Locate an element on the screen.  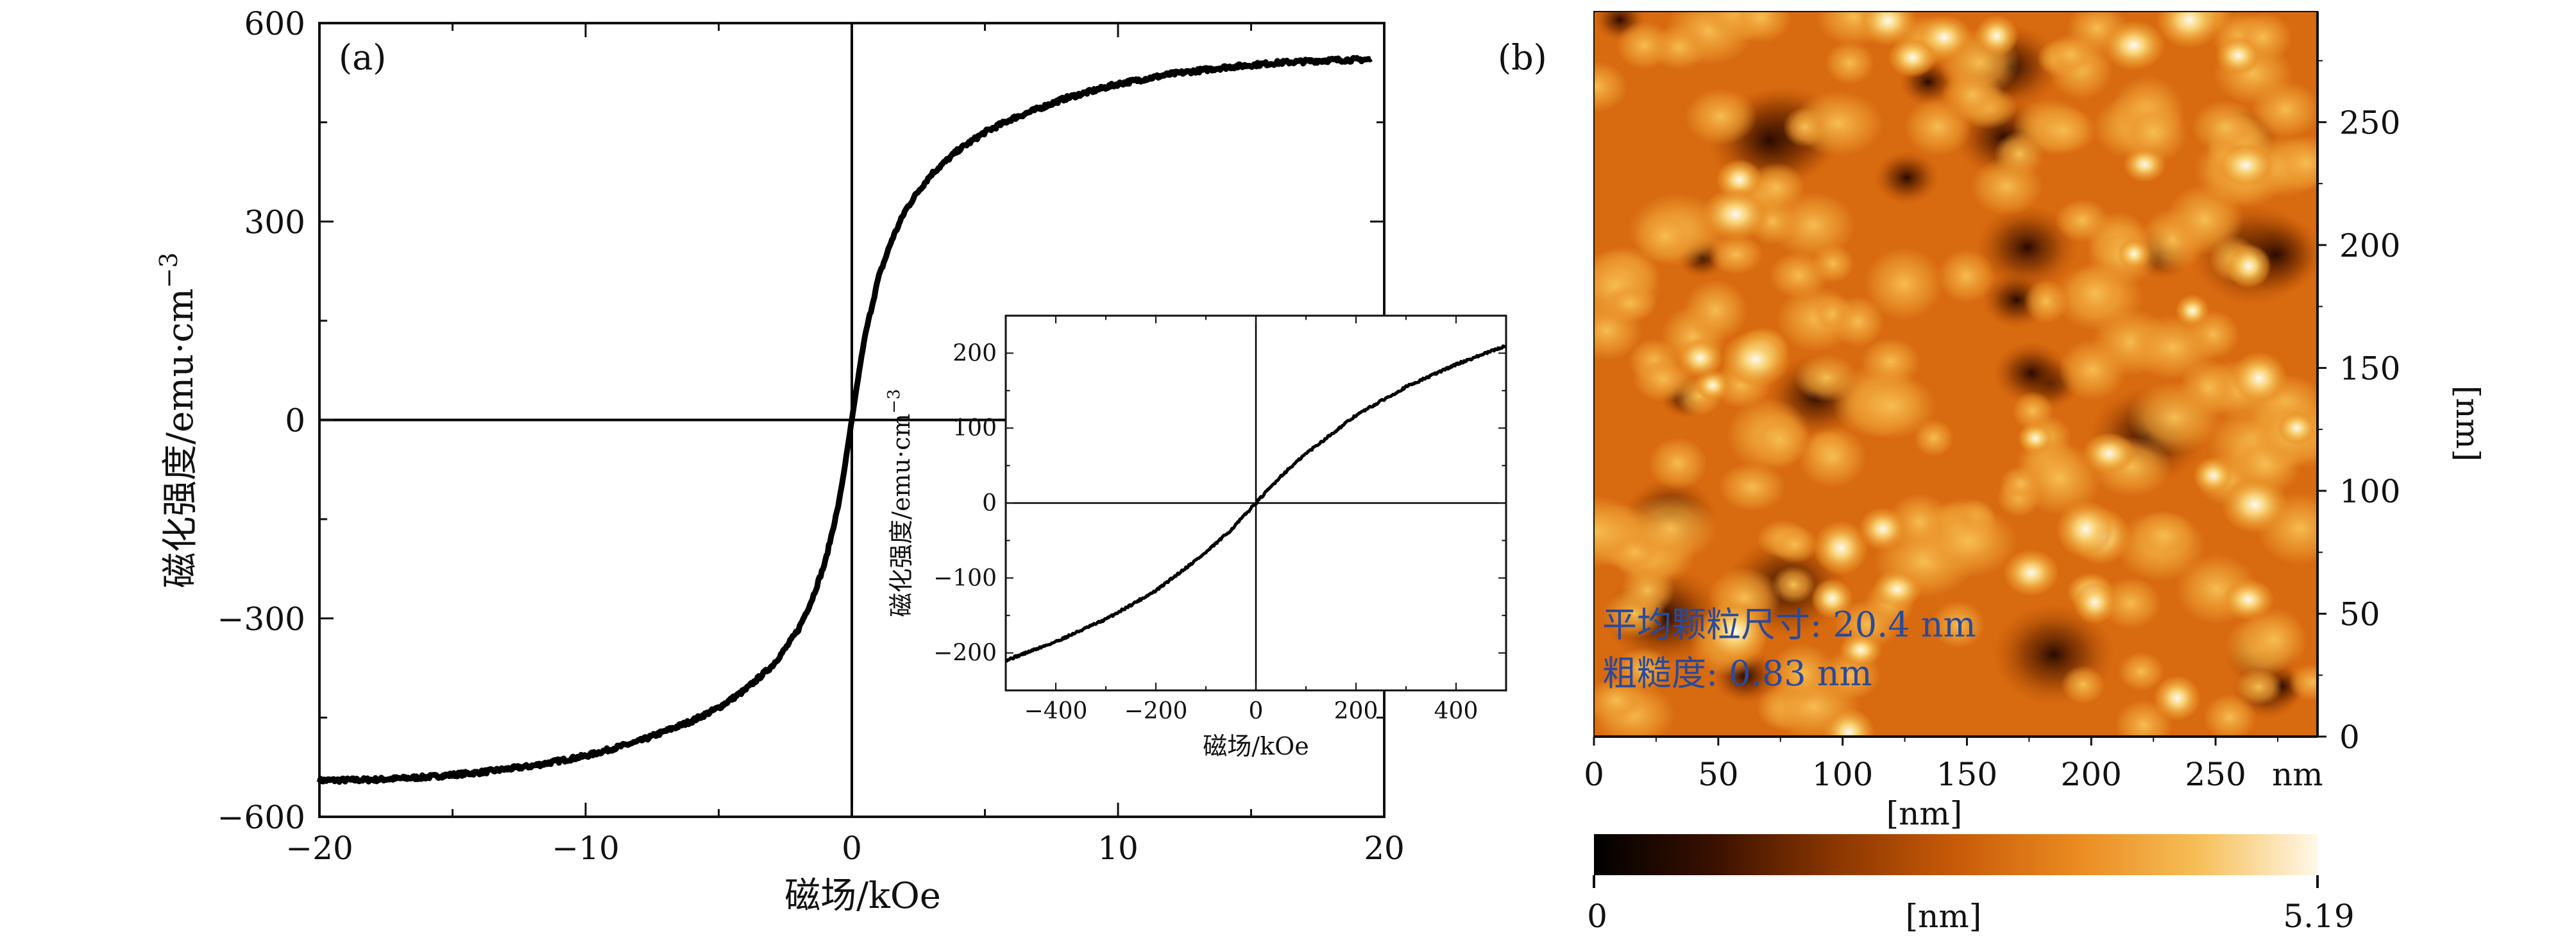
y-tick-label: 0 is located at coordinates (295, 421).